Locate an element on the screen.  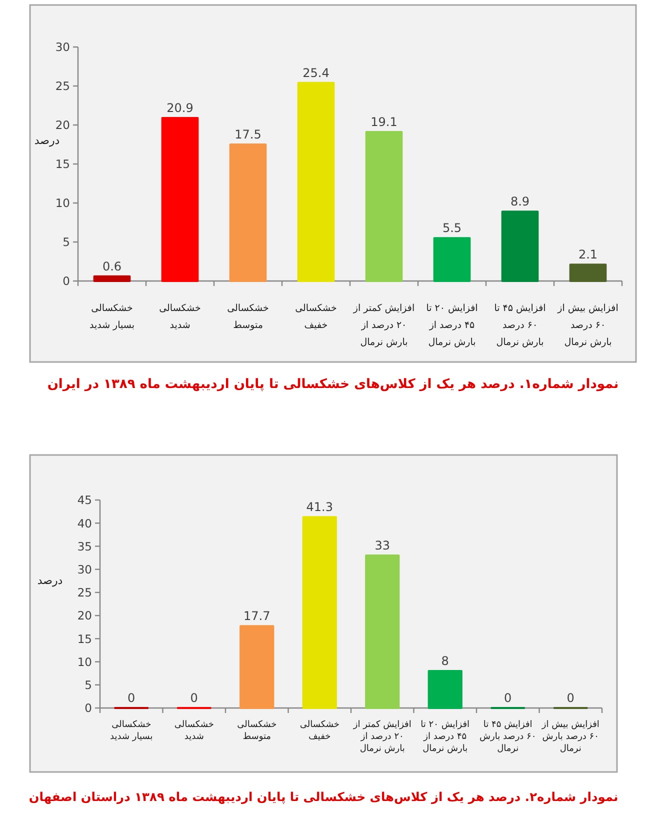
data-label: 19.1 is located at coordinates (384, 122).